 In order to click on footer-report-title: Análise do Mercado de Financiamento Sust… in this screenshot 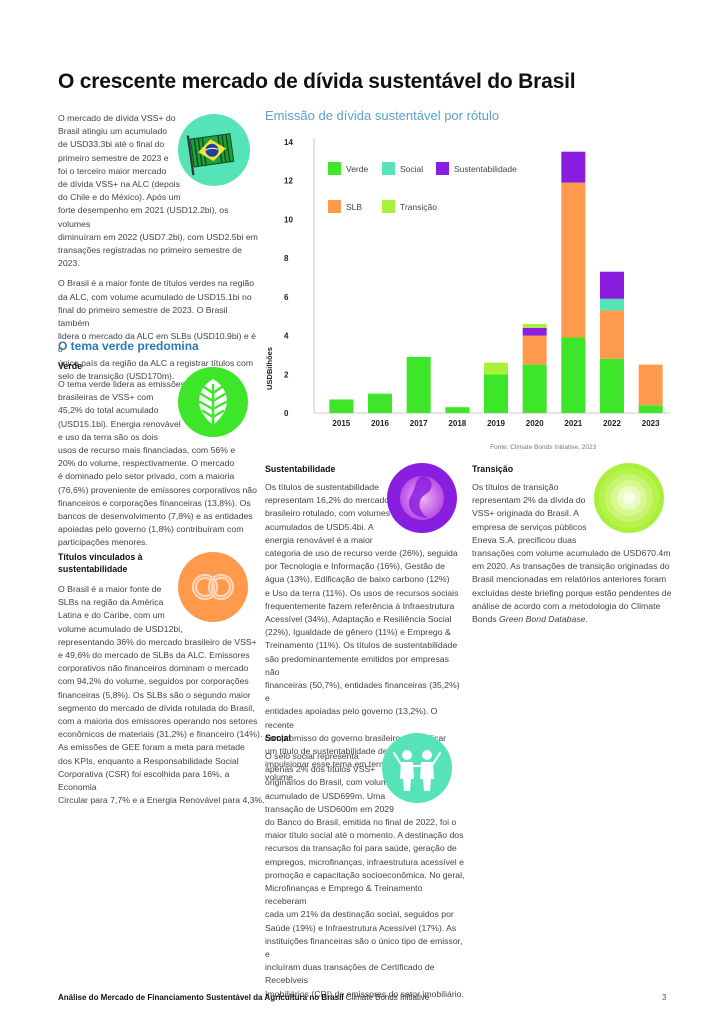, I will do `click(201, 997)`.